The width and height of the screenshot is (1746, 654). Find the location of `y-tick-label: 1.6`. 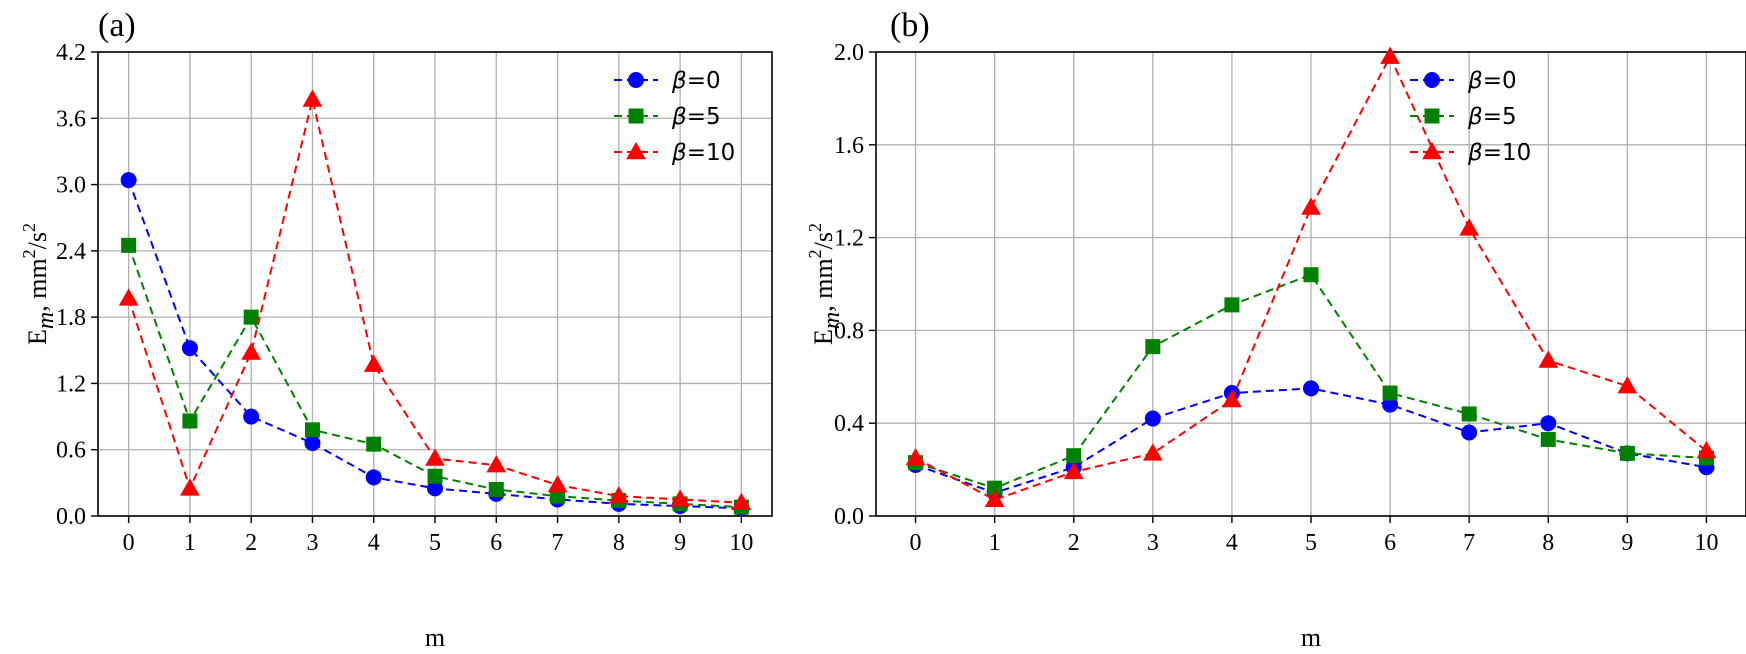

y-tick-label: 1.6 is located at coordinates (849, 146).